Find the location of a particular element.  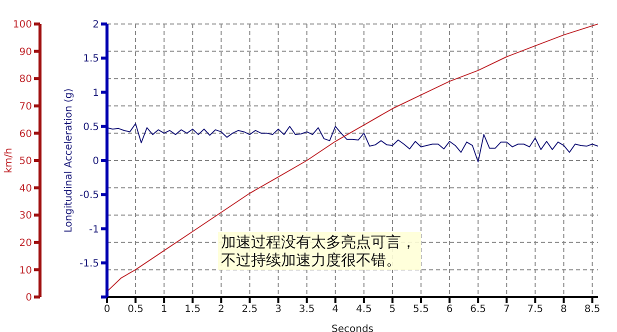

y2-tick-label: 20 is located at coordinates (25, 243).